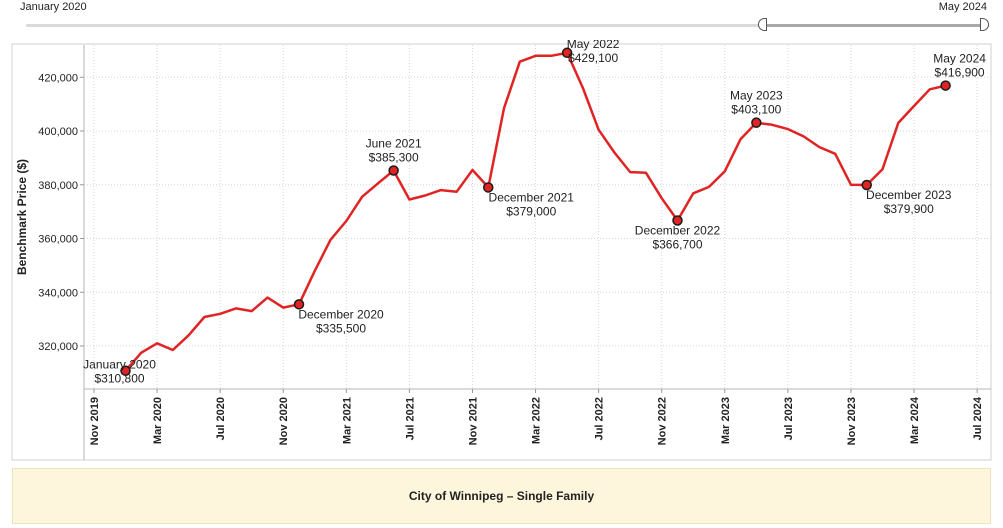  I want to click on y-axis-title: Benchmark Price ($), so click(22, 217).